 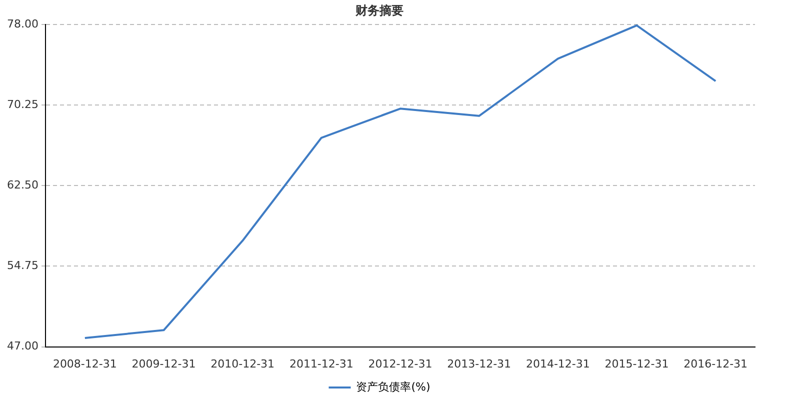 What do you see at coordinates (164, 363) in the screenshot?
I see `x-tick-label: 2009-12-31` at bounding box center [164, 363].